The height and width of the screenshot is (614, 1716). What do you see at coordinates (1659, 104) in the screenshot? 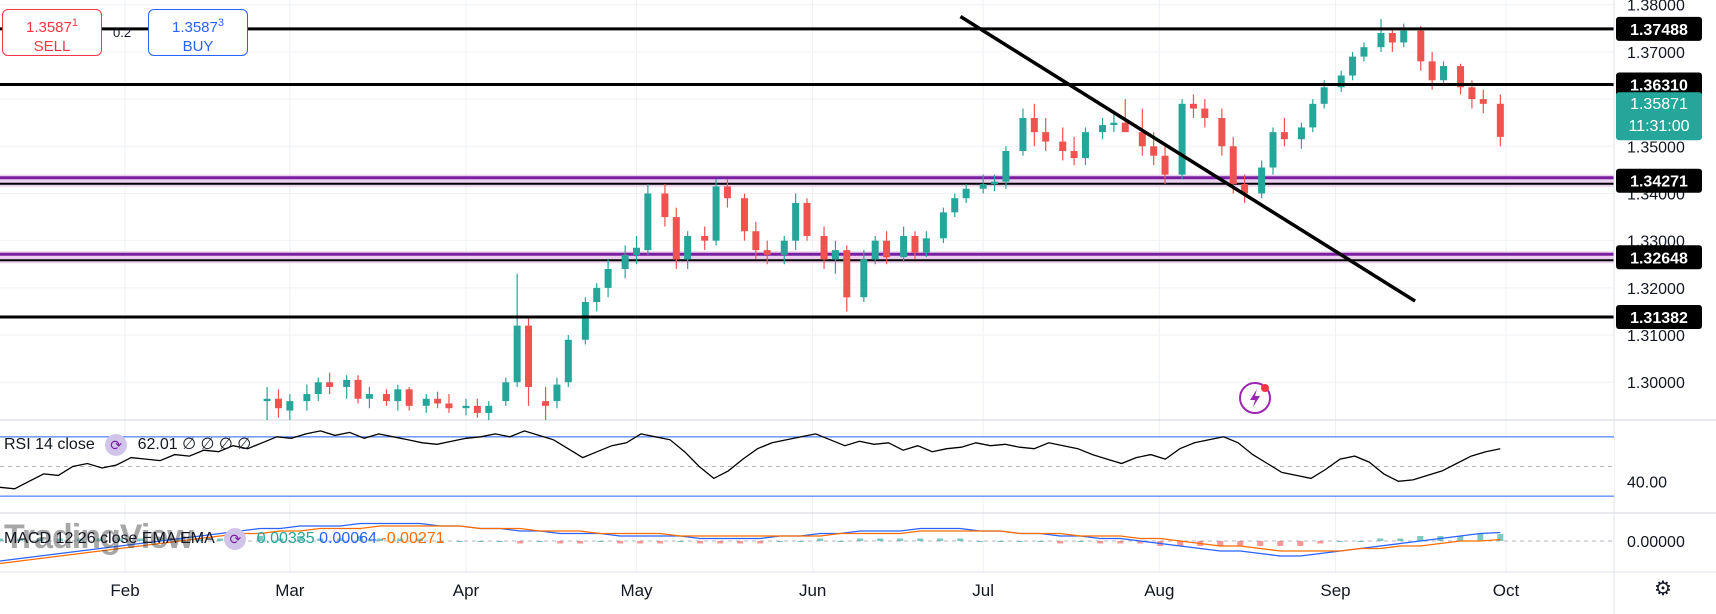
I see `current-price-label: 1.35871` at bounding box center [1659, 104].